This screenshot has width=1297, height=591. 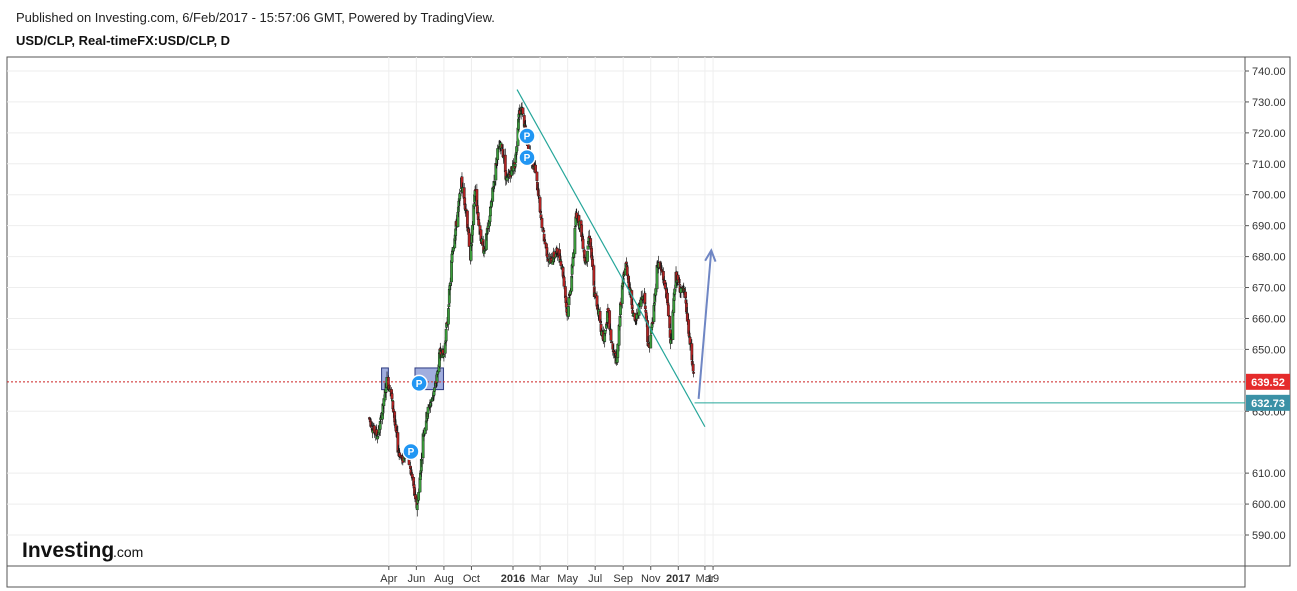 I want to click on forecast-arrow, so click(x=705, y=324).